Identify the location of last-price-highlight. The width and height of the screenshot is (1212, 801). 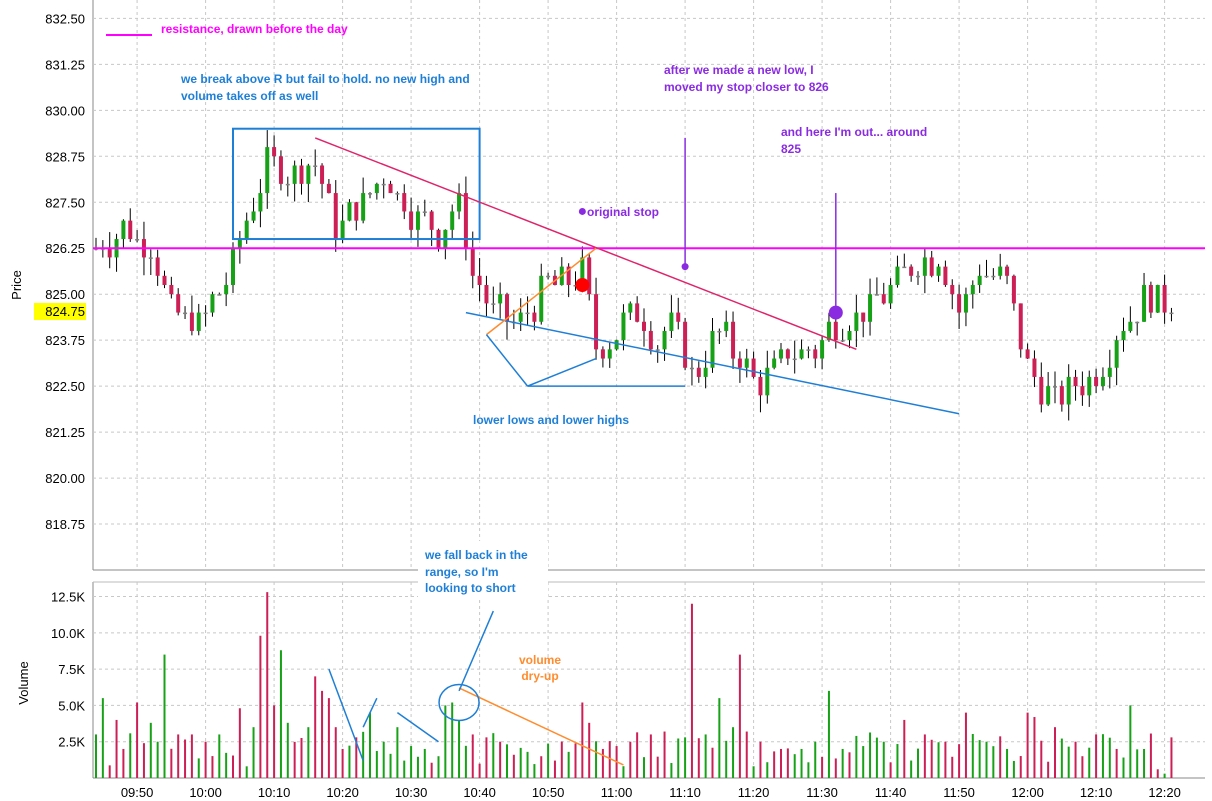
(60, 311).